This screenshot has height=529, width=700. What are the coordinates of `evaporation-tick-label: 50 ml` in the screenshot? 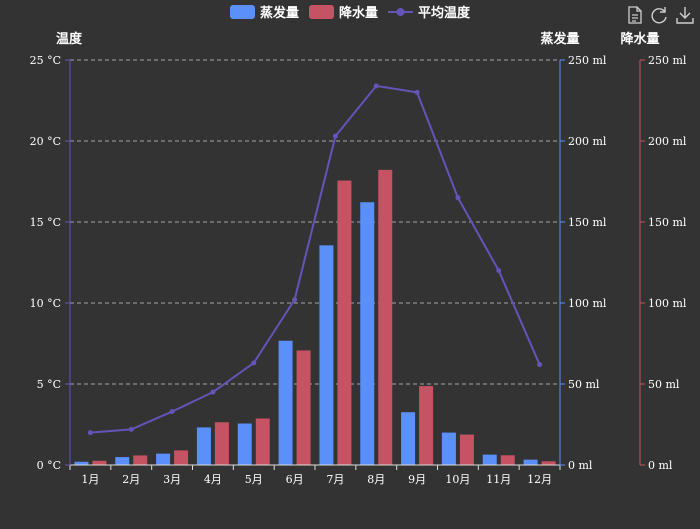 It's located at (584, 384).